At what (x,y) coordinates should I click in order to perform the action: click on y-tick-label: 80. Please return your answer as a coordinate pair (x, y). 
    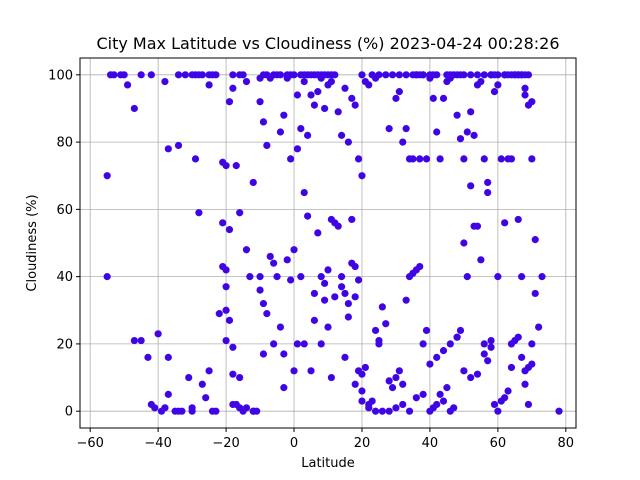
    Looking at the image, I should click on (64, 143).